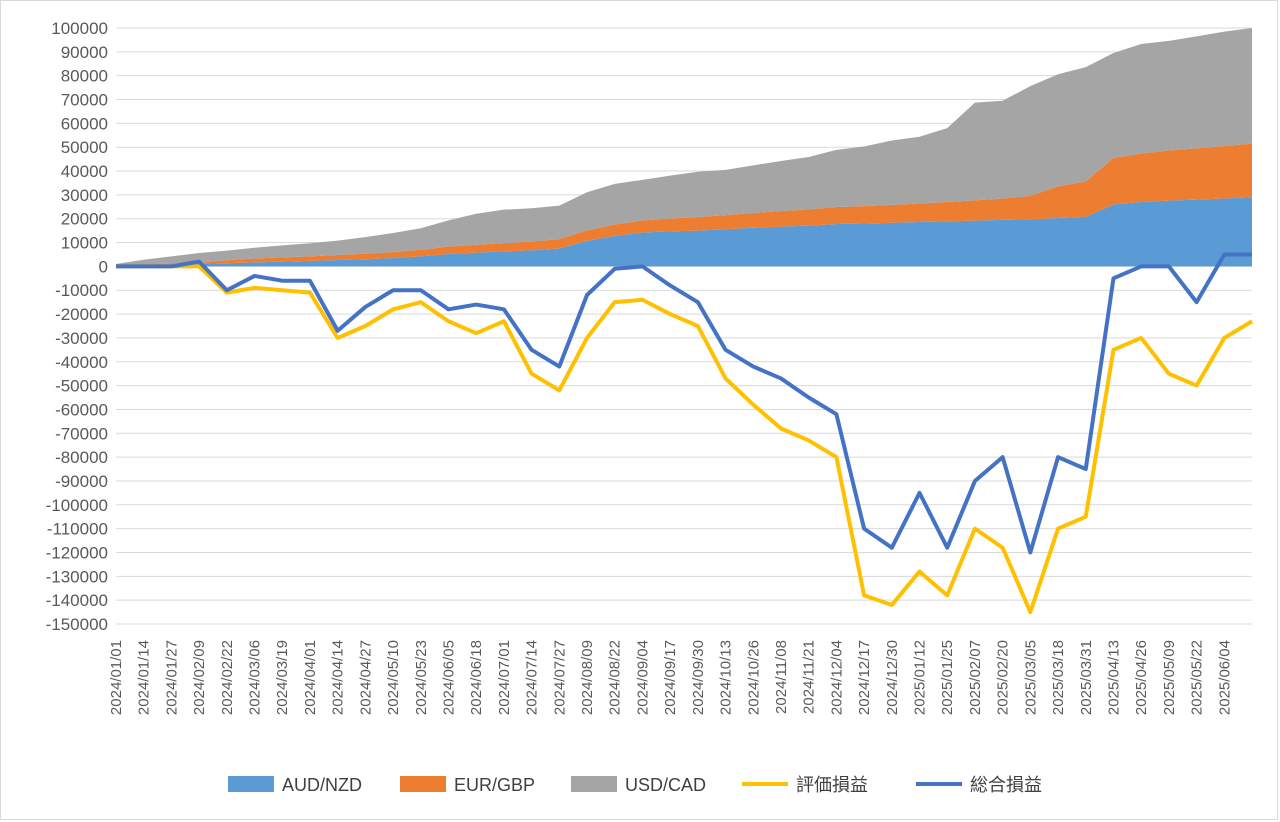 This screenshot has height=822, width=1280. Describe the element at coordinates (504, 677) in the screenshot. I see `x-tick-label: 2024/07/01` at that location.